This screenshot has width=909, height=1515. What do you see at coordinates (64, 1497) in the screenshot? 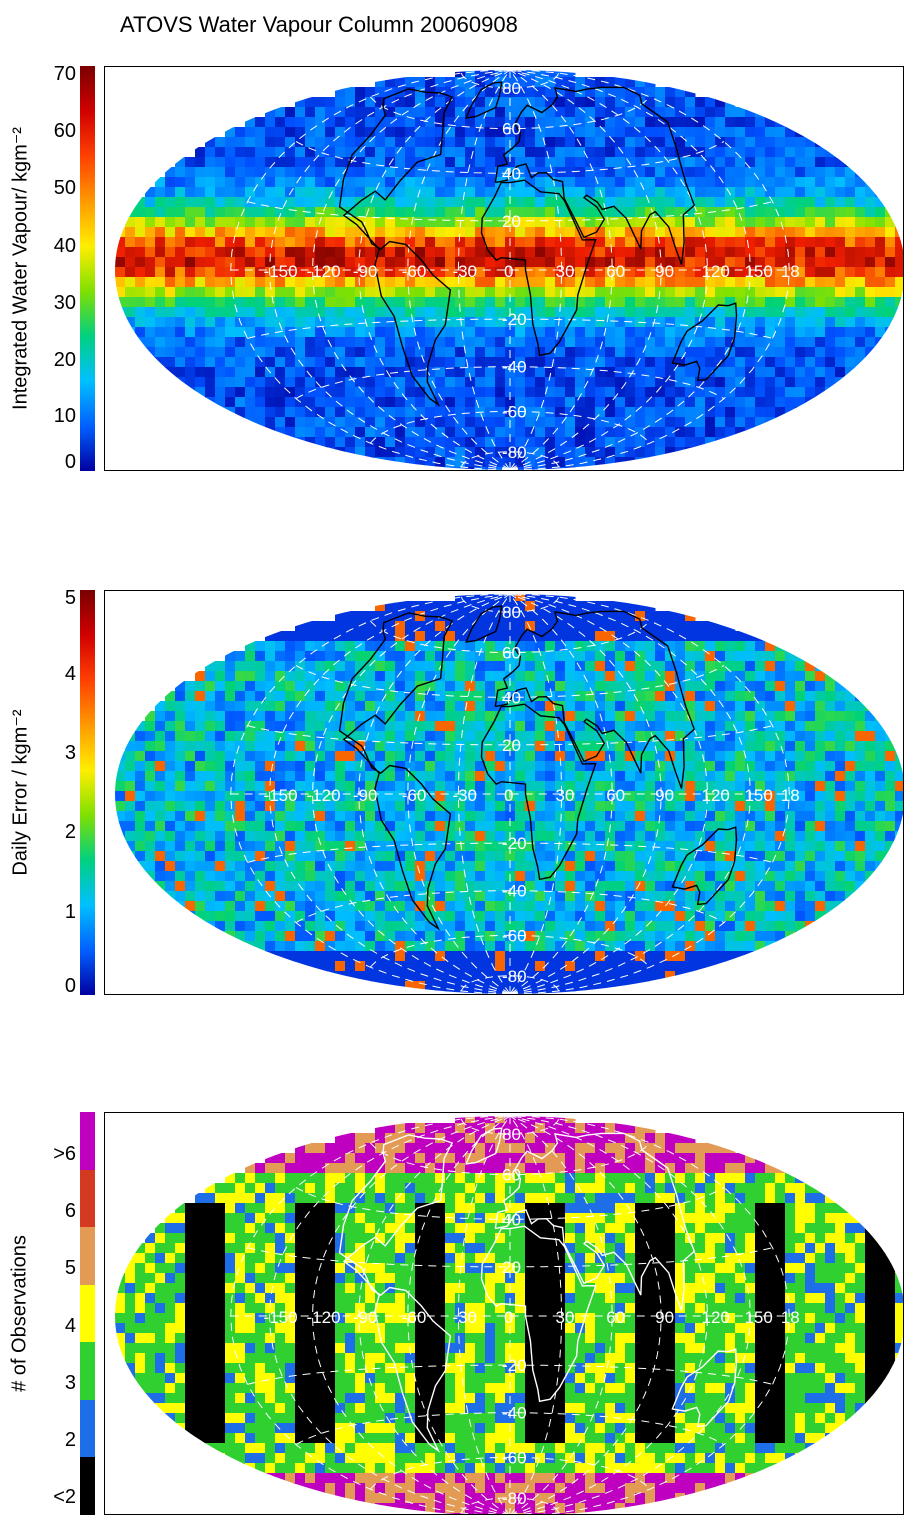
I see `tick-label: <2` at bounding box center [64, 1497].